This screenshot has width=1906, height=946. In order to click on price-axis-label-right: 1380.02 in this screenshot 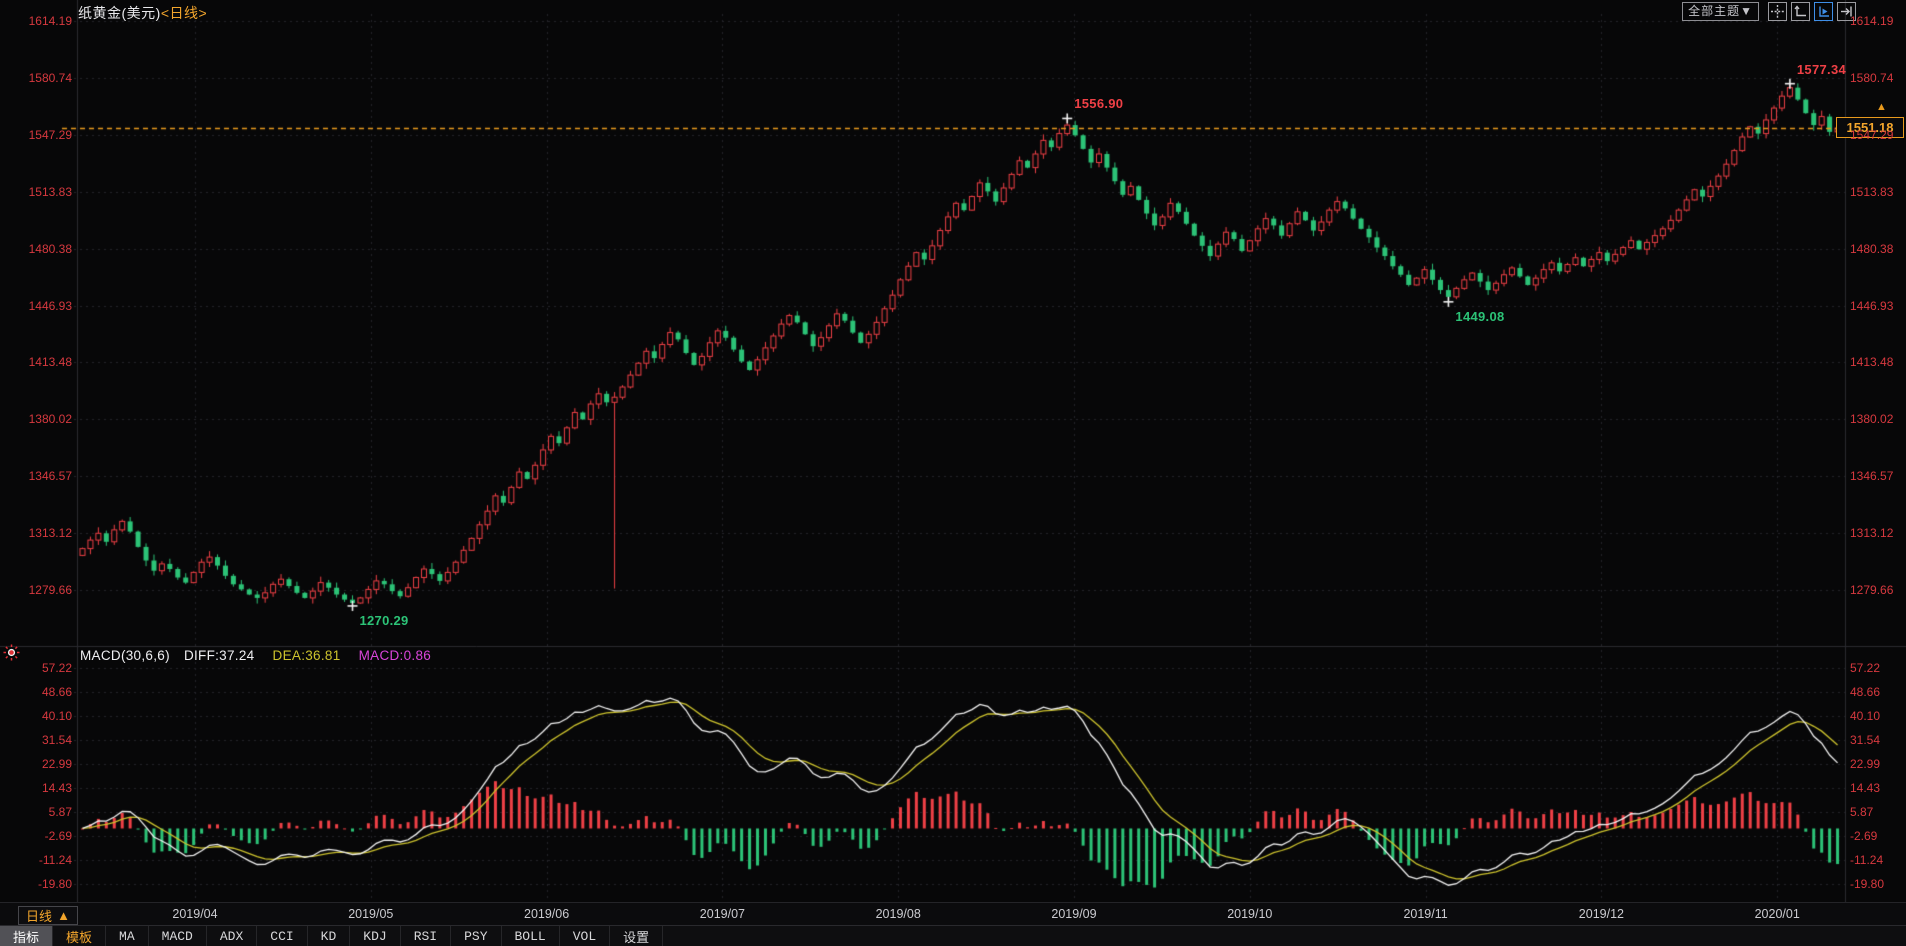, I will do `click(1872, 419)`.